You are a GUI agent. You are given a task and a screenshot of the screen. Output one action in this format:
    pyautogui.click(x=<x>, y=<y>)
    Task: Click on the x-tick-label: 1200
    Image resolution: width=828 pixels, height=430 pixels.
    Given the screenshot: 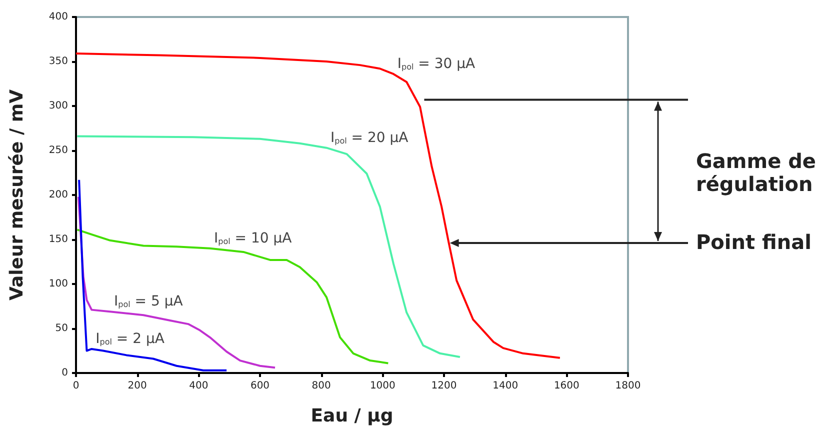 What is the action you would take?
    pyautogui.click(x=444, y=386)
    